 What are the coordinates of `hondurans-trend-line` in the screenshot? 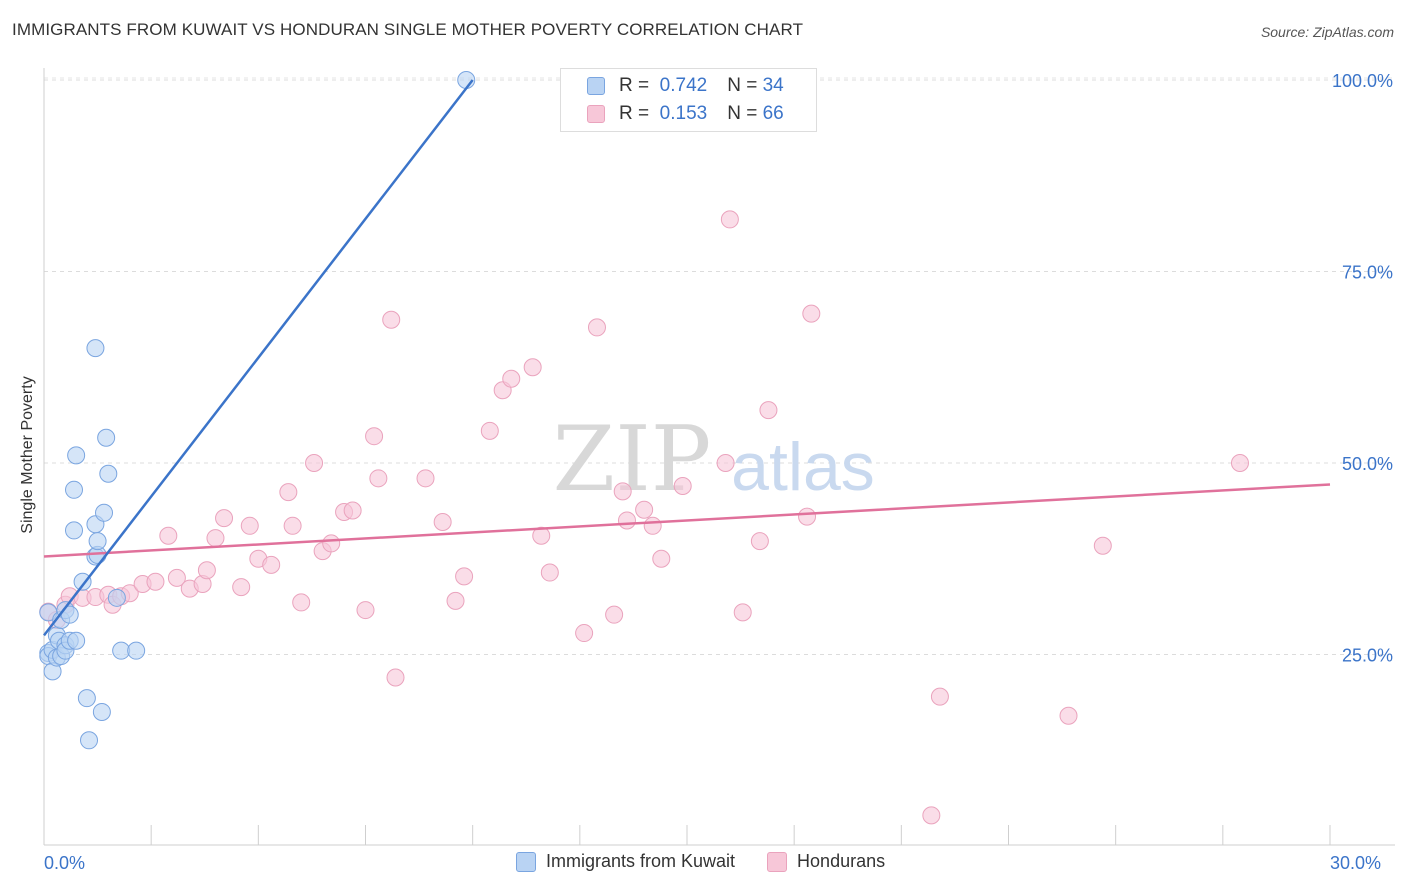 It's located at (687, 520).